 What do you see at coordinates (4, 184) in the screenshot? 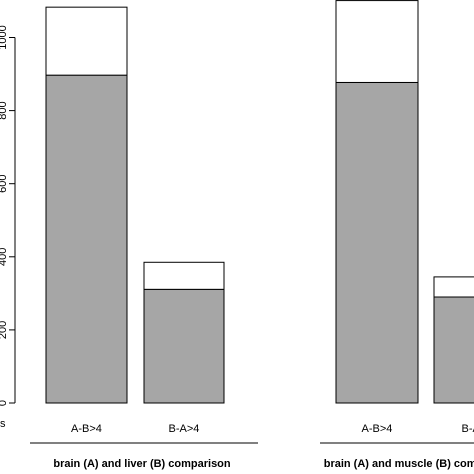
I see `y-tick-label: 600` at bounding box center [4, 184].